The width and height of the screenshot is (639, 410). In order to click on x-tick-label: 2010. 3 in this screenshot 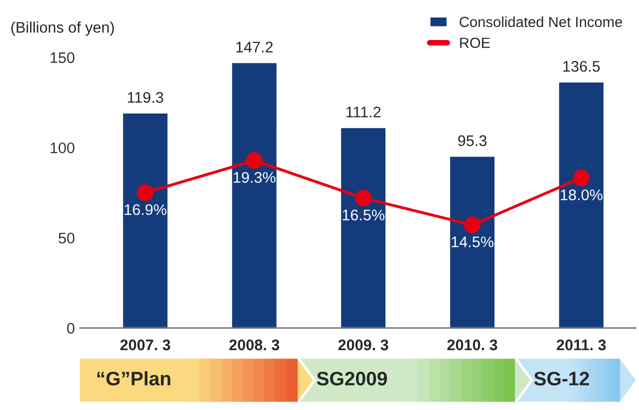, I will do `click(472, 345)`.